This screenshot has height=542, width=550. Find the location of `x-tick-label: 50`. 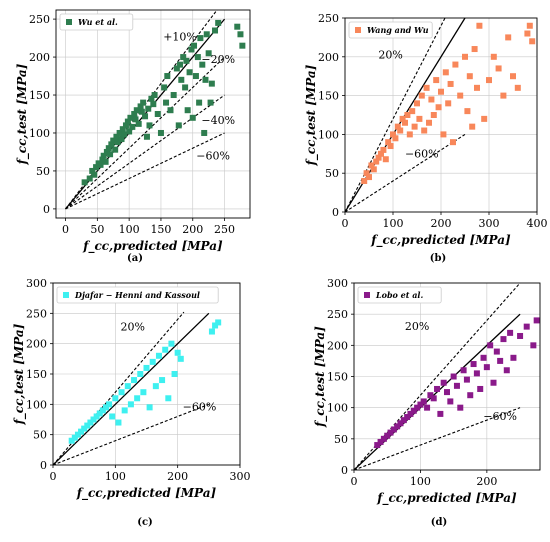

x-tick-label: 50 is located at coordinates (97, 229).